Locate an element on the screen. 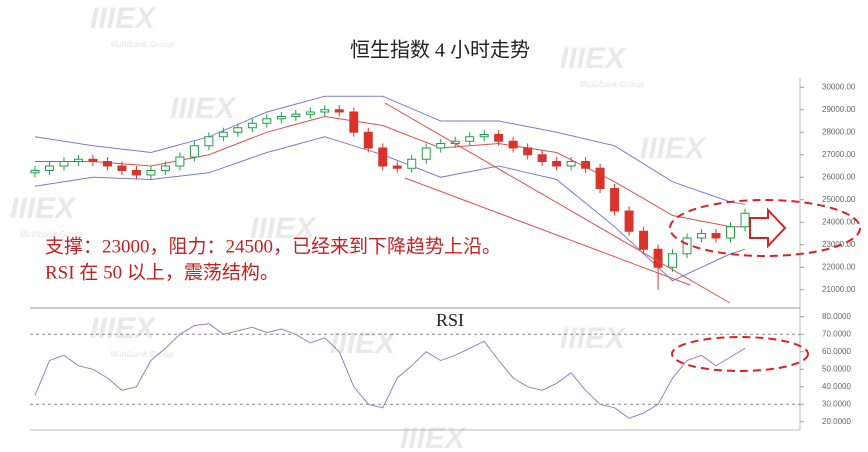 This screenshot has height=452, width=868. y-tick-label: 20.0000 is located at coordinates (836, 421).